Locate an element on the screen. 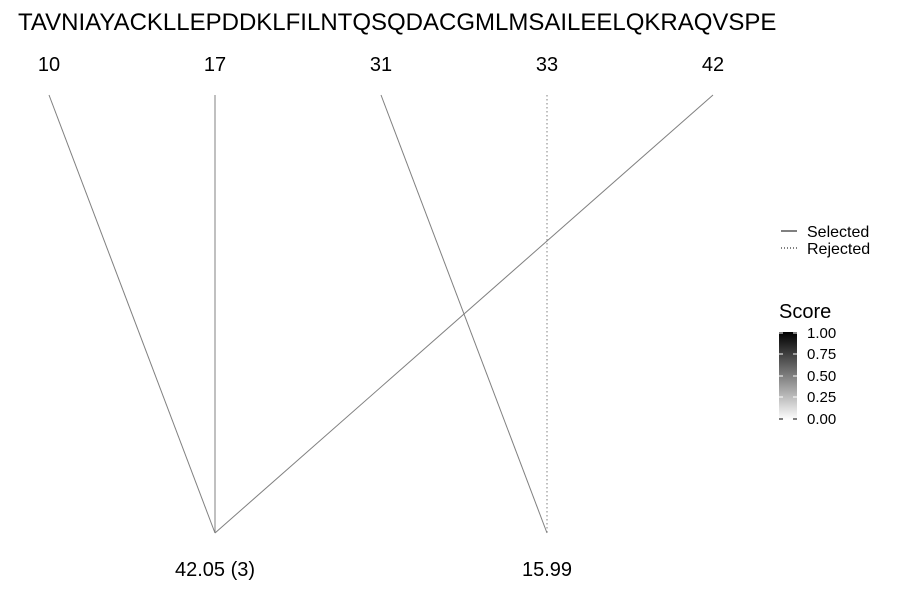 The image size is (900, 600). score-label-primary: 42.05 (3) is located at coordinates (215, 570).